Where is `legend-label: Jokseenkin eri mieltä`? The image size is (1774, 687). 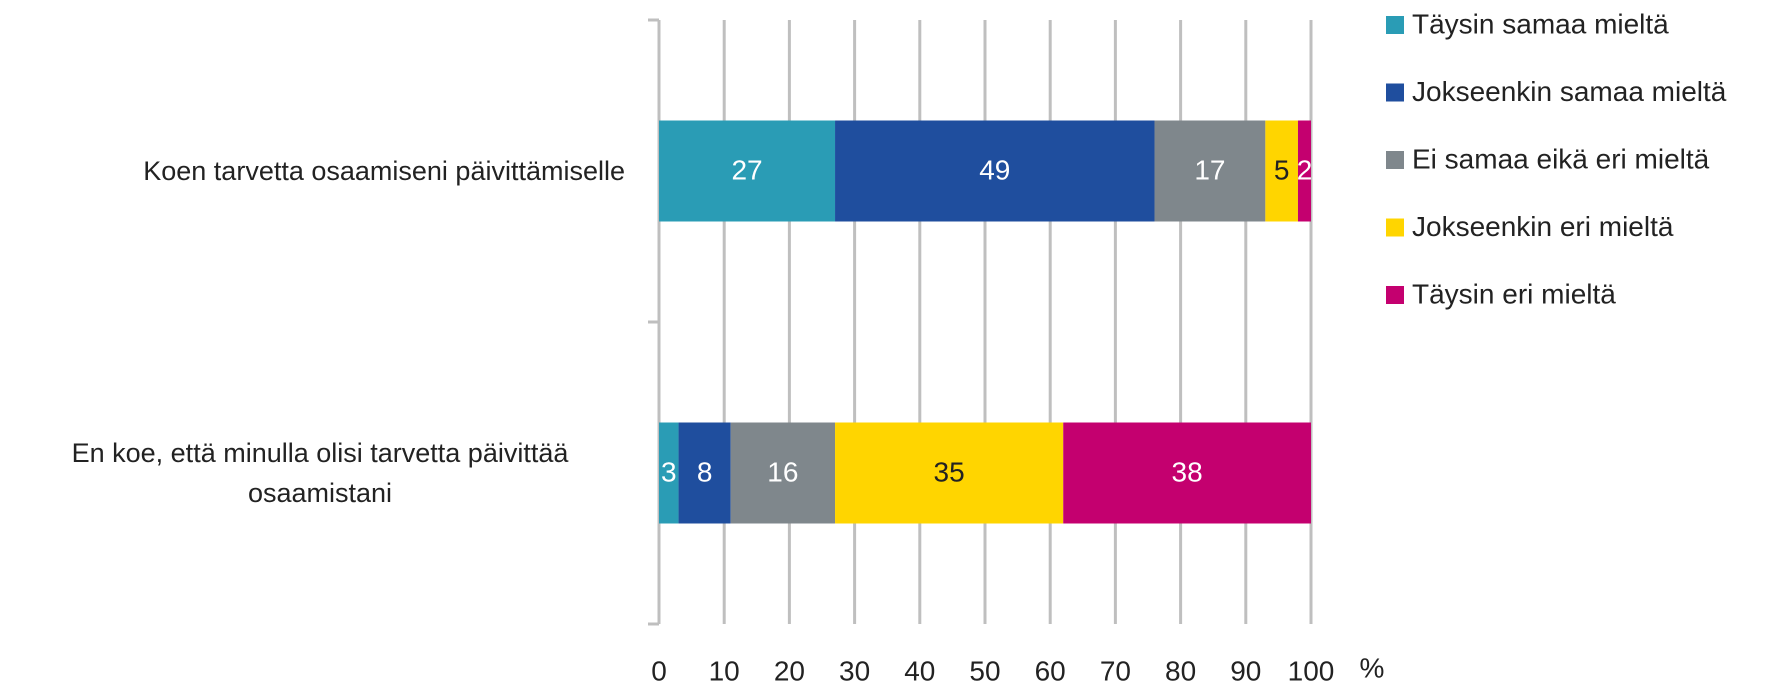 legend-label: Jokseenkin eri mieltä is located at coordinates (1543, 226).